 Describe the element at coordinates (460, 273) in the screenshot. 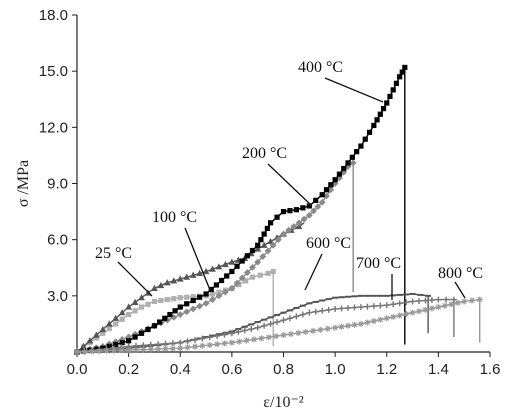

I see `series-label: 800 °C` at that location.